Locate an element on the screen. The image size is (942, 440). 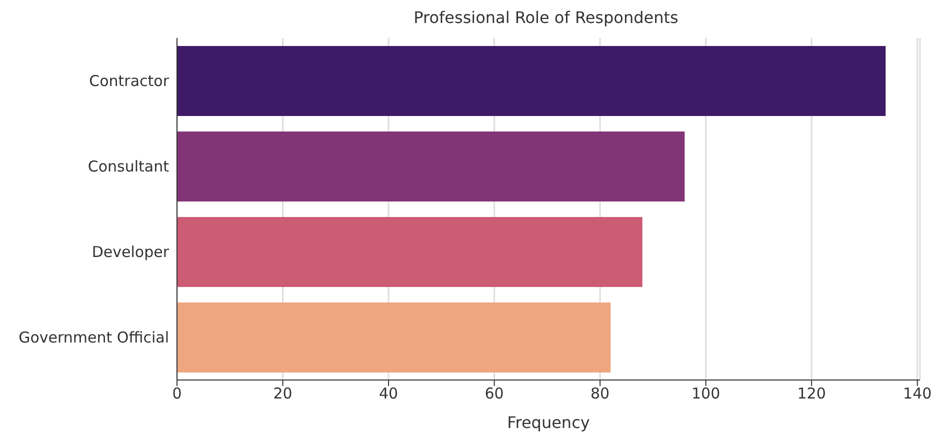
x-tick-label: 0 is located at coordinates (177, 393).